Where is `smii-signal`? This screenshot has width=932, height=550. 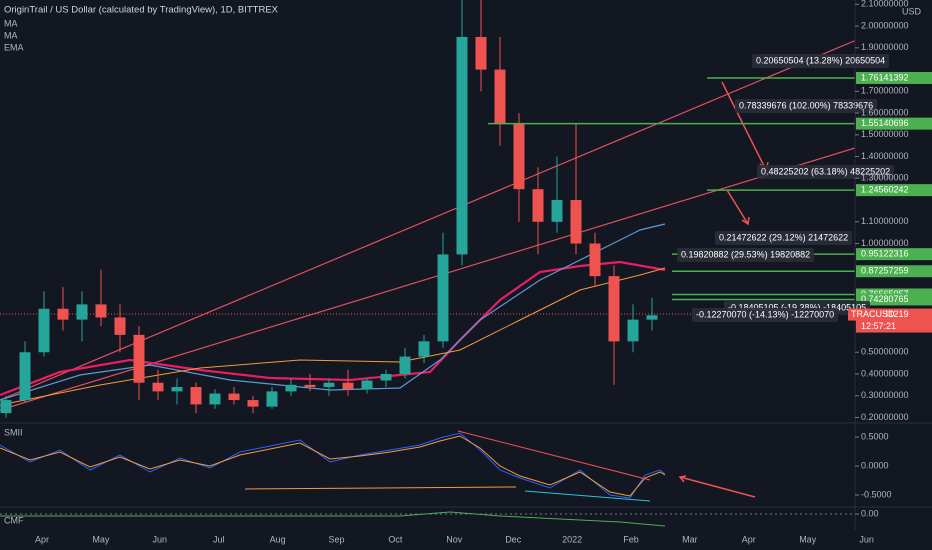
smii-signal is located at coordinates (333, 466).